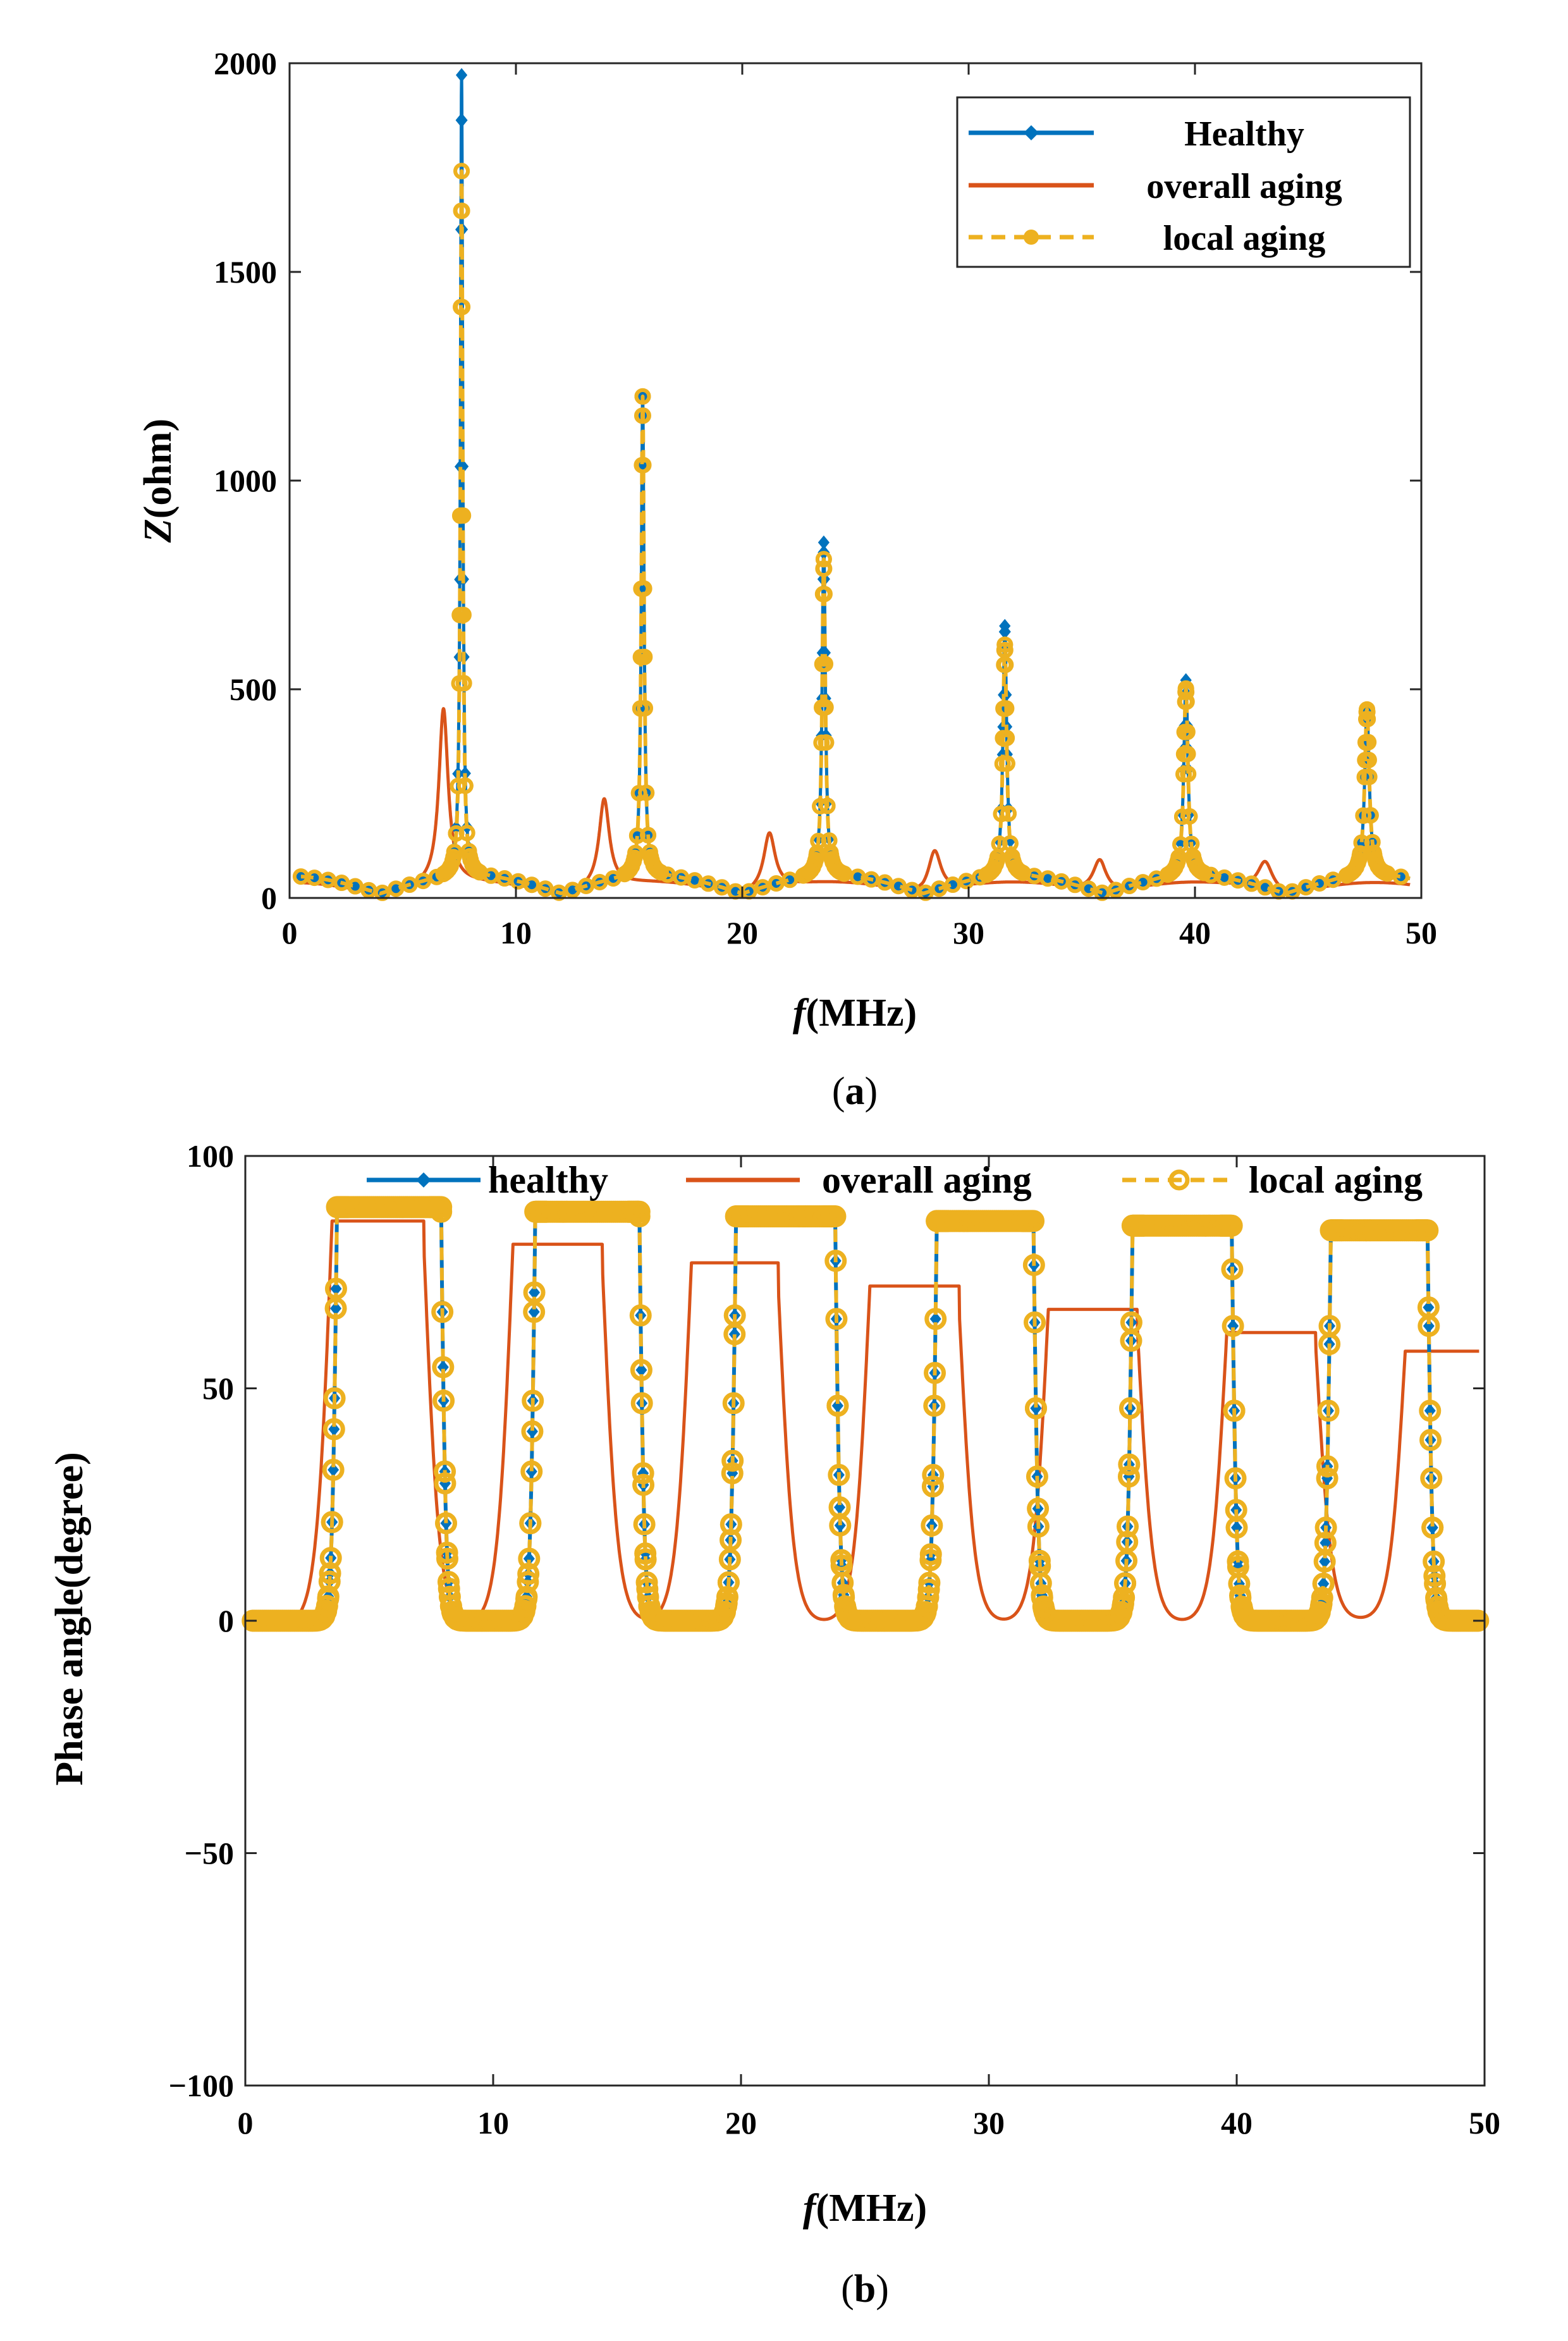 This screenshot has width=1568, height=2341. I want to click on chart-b-caption: (b), so click(865, 2289).